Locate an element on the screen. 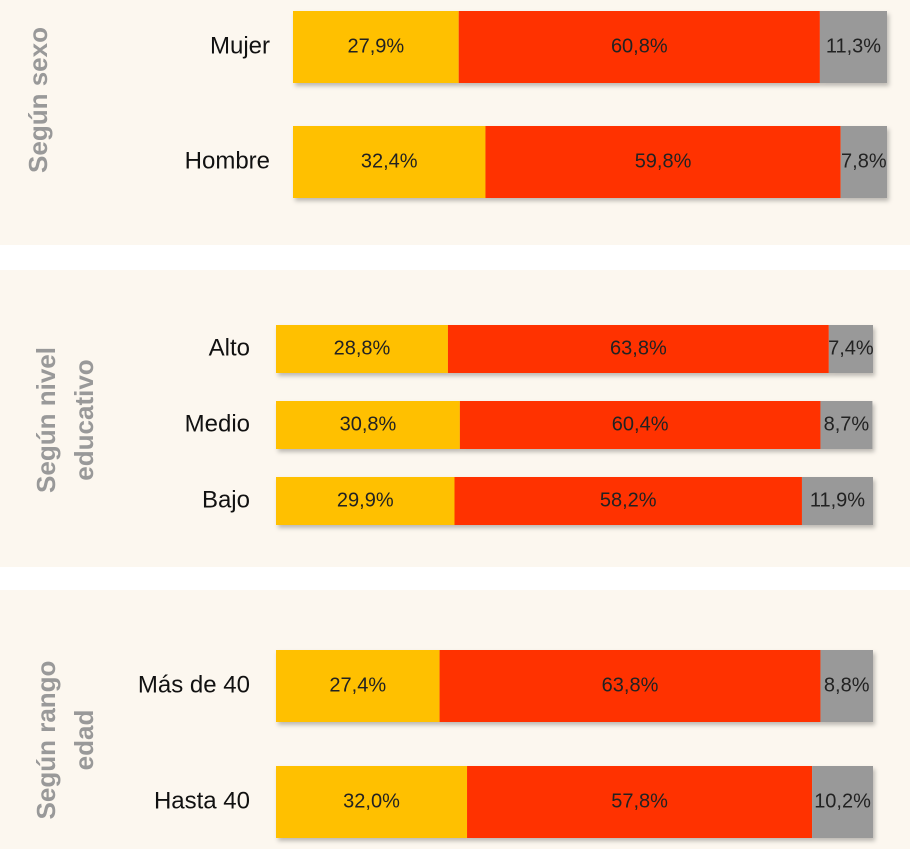  value-label: 11,3% is located at coordinates (853, 46).